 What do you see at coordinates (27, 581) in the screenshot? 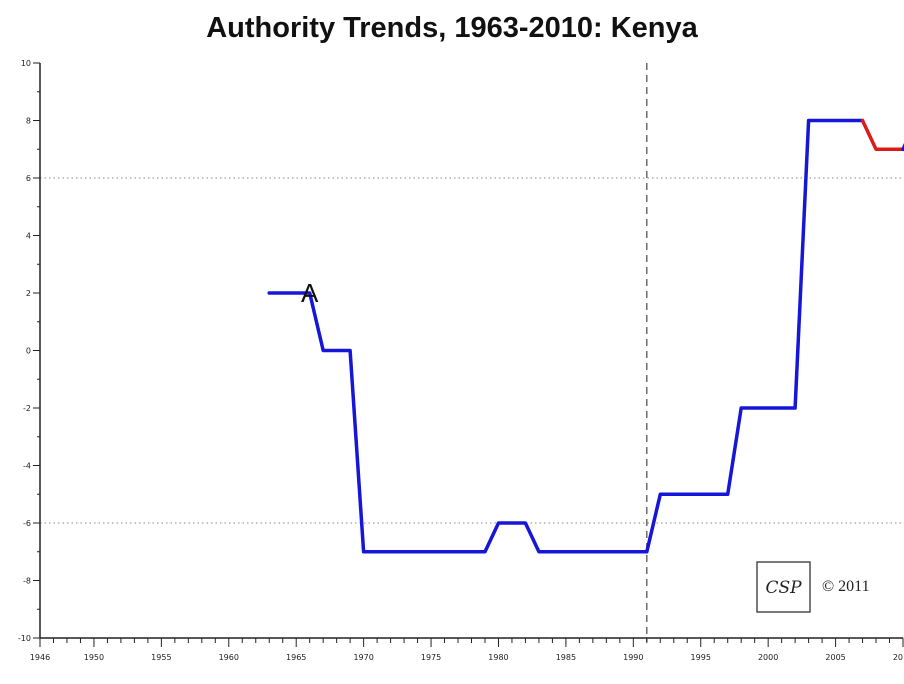
I see `y-tick-label: -8` at bounding box center [27, 581].